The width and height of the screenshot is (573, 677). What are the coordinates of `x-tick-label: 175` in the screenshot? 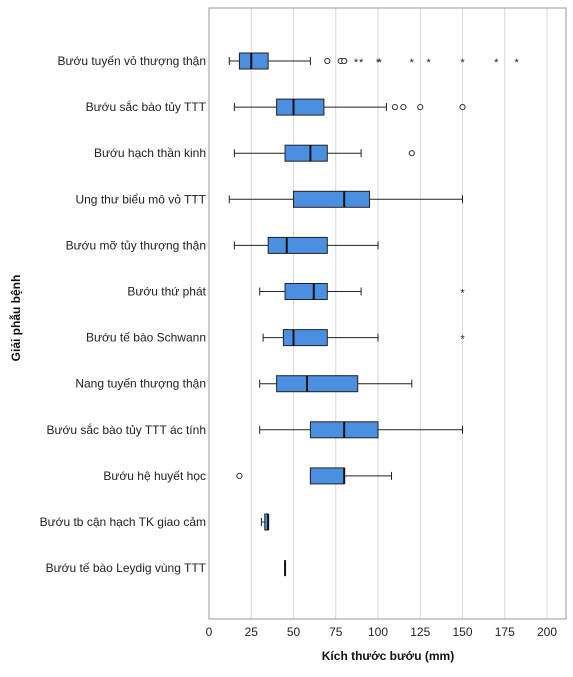 It's located at (505, 632).